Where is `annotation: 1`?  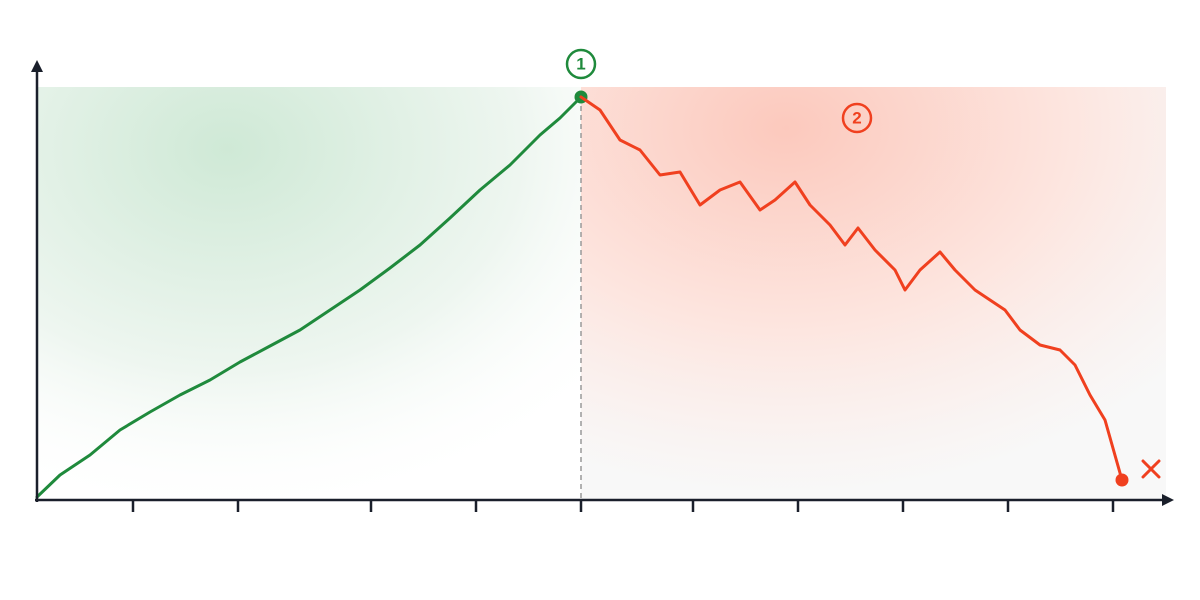 annotation: 1 is located at coordinates (580, 64).